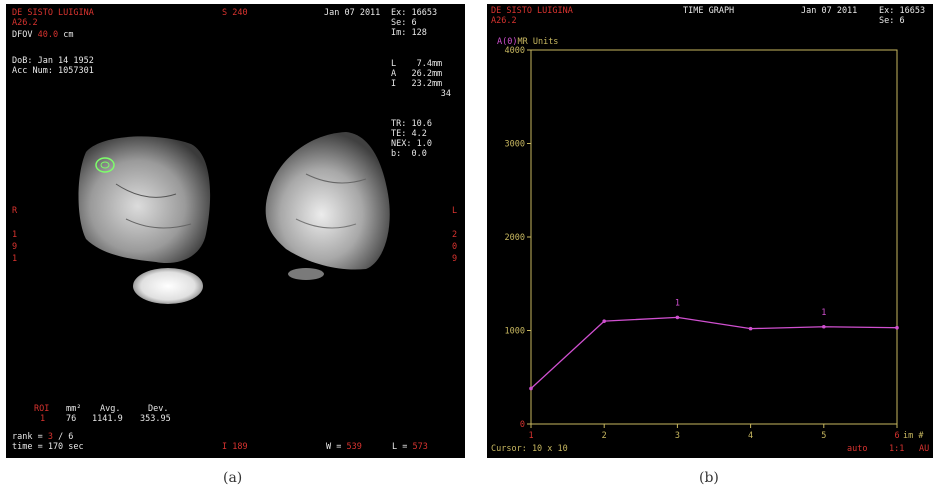 The height and width of the screenshot is (498, 933). Describe the element at coordinates (411, 144) in the screenshot. I see `nex-value: NEX: 1.0` at that location.